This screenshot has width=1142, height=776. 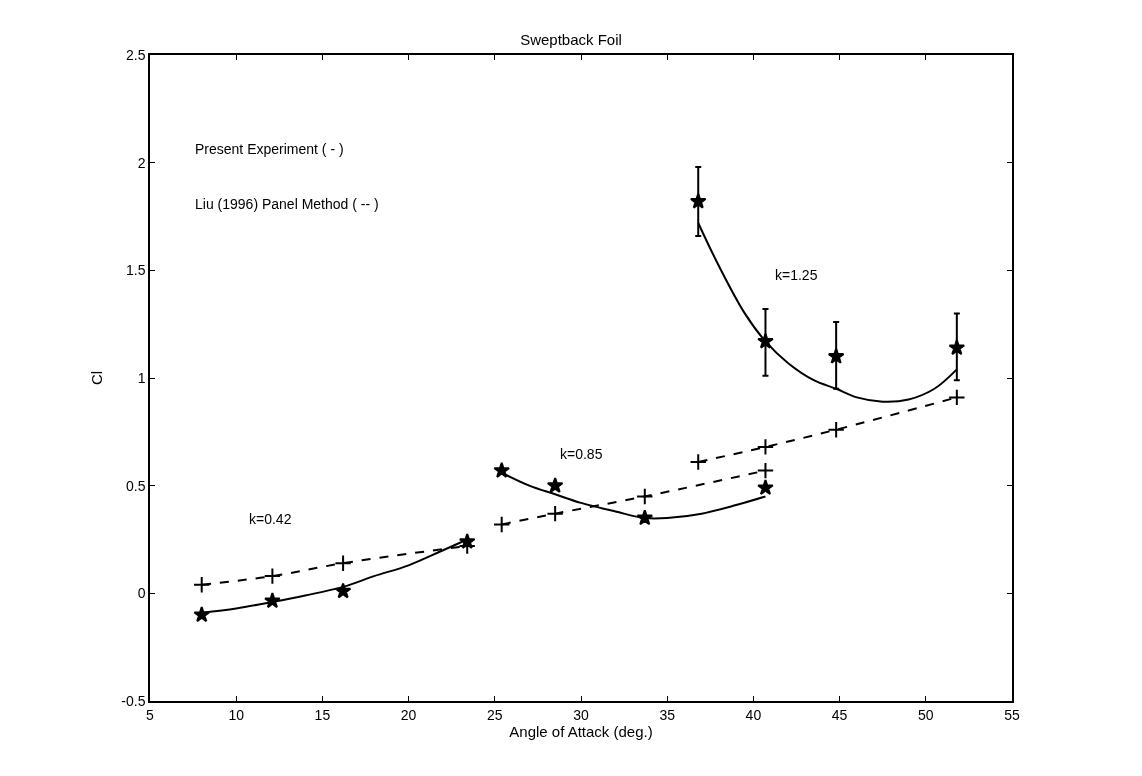 I want to click on annotation: Liu (1996) Panel Method ( -- ), so click(x=287, y=204).